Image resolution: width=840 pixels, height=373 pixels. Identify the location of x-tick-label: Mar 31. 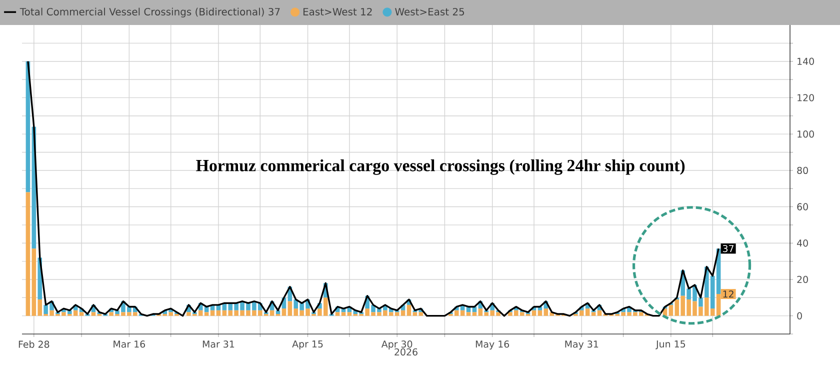
(218, 344).